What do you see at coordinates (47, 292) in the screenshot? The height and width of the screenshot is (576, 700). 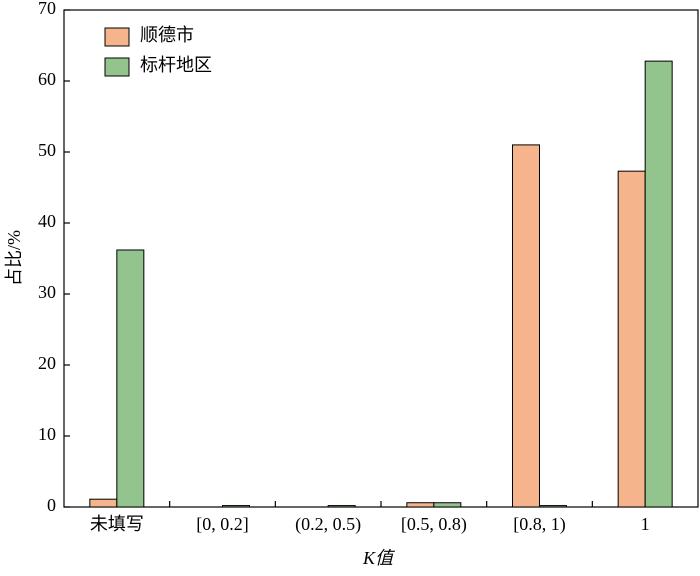 I see `y-tick-label: 30` at bounding box center [47, 292].